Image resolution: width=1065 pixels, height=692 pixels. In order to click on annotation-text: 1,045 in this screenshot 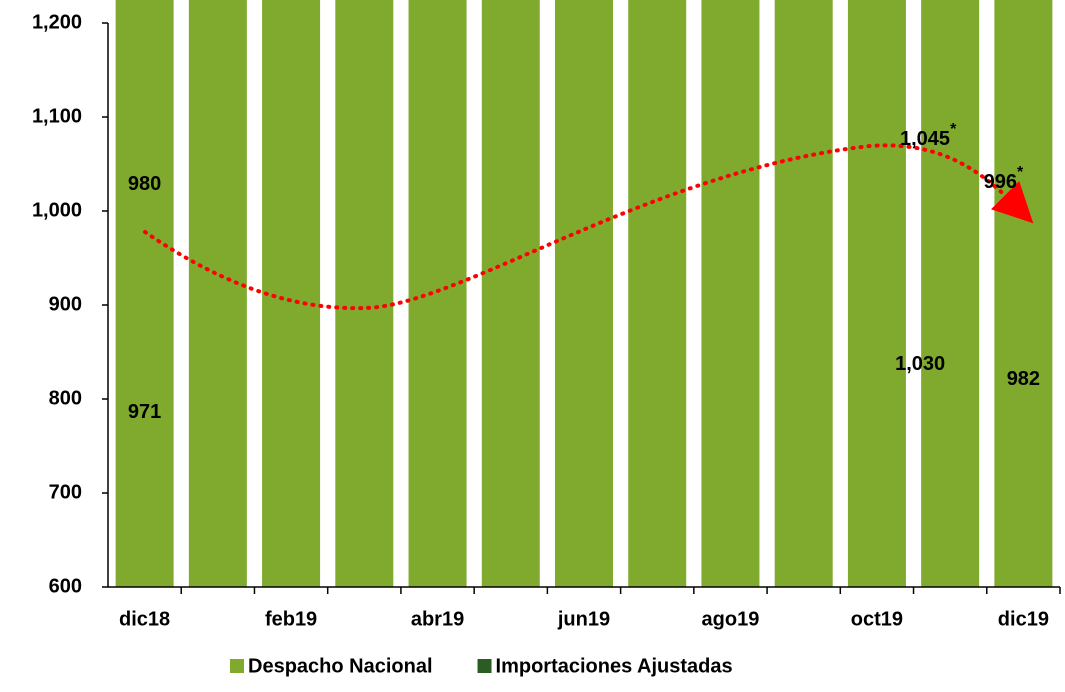, I will do `click(925, 139)`.